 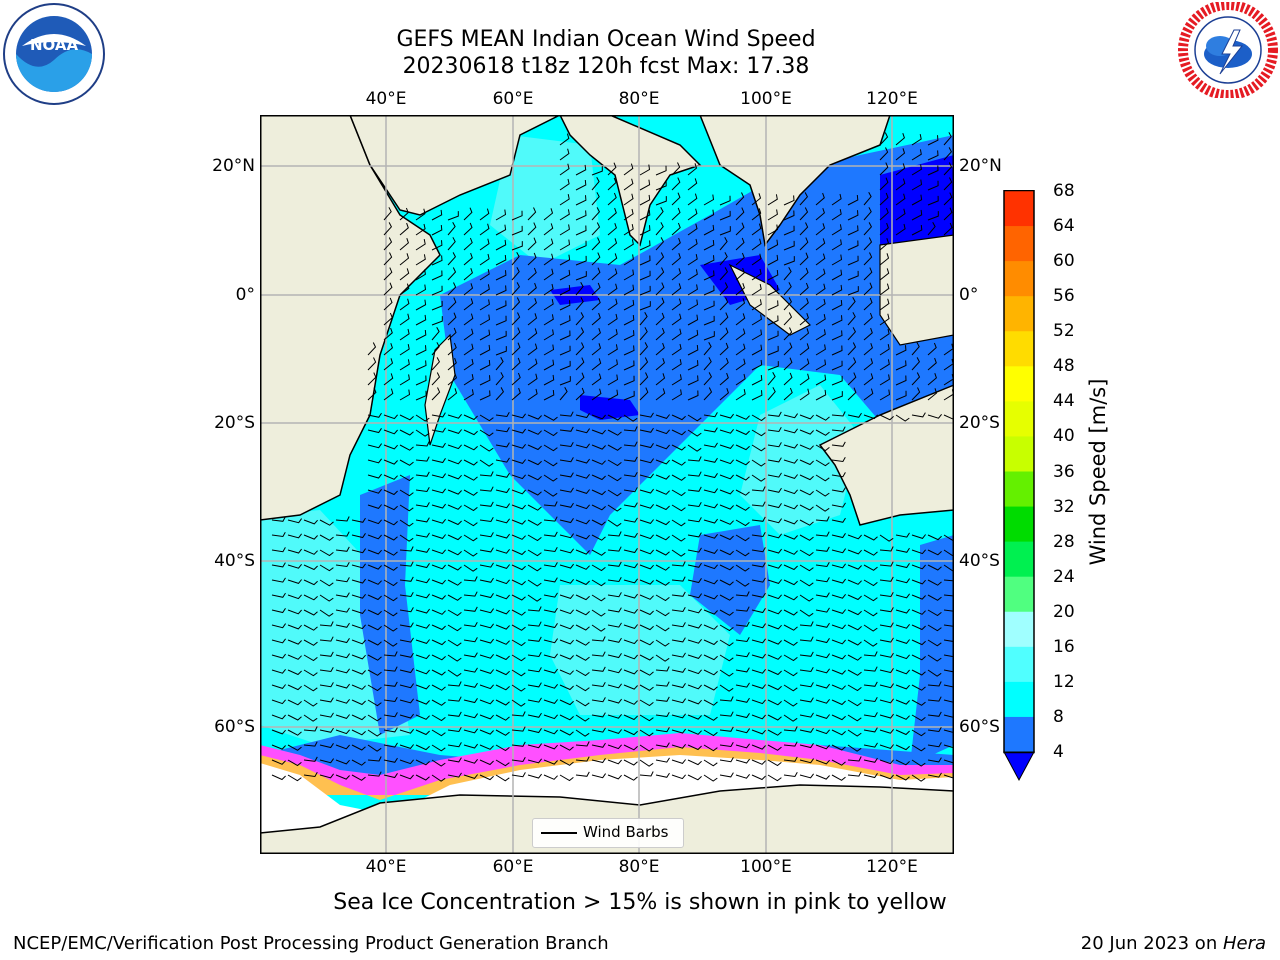 I want to click on legend-label: Wind Barbs, so click(x=626, y=832).